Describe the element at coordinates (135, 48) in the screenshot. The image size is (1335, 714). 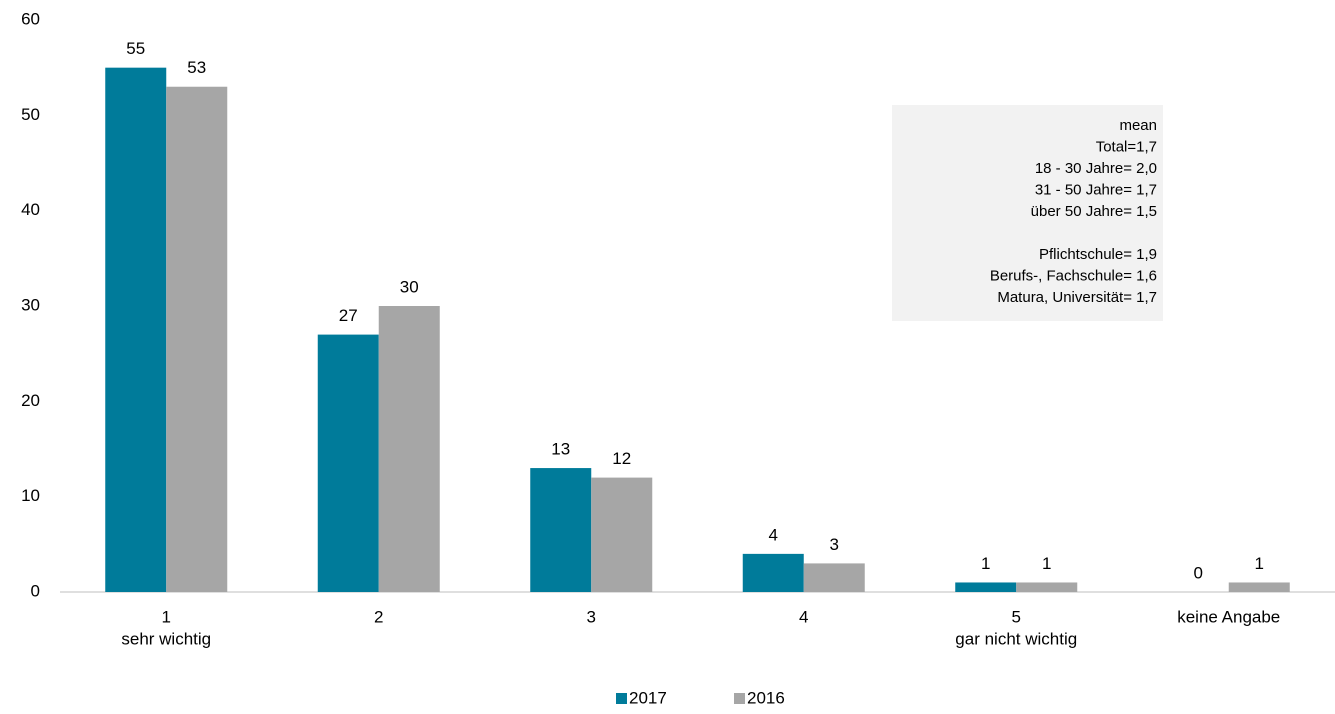
I see `value-label: 55` at that location.